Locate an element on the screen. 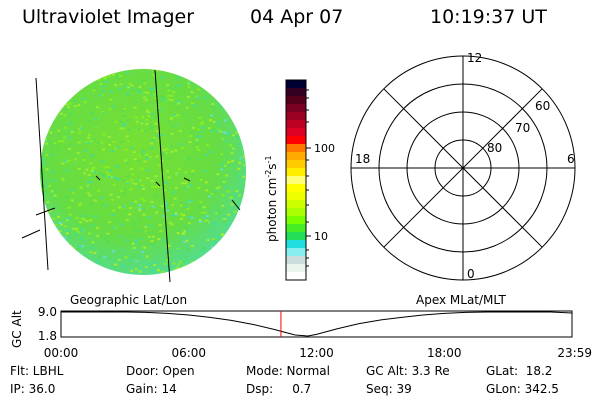 This screenshot has width=600, height=400. time-label: 10:19:37 UT is located at coordinates (488, 17).